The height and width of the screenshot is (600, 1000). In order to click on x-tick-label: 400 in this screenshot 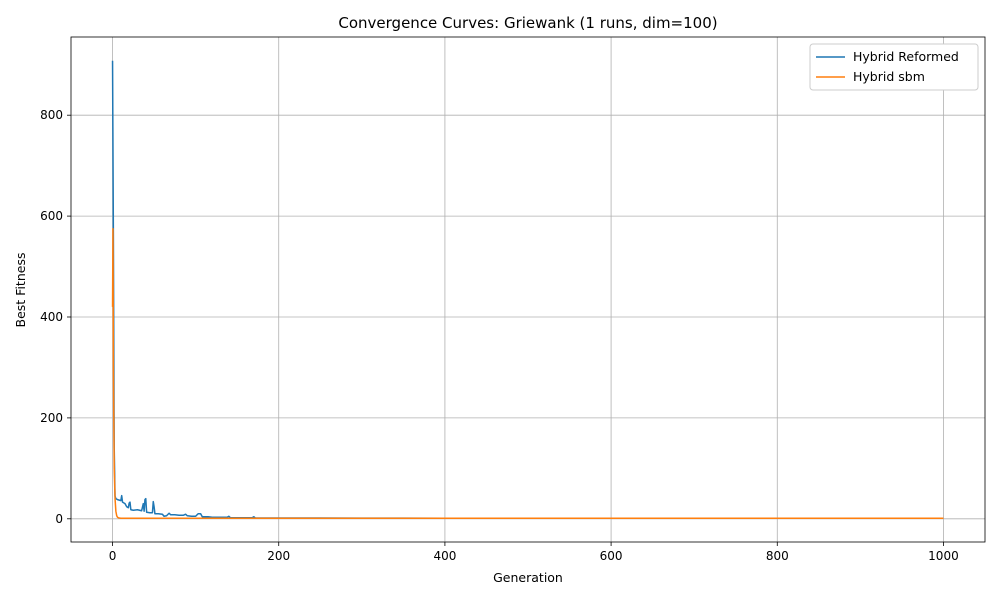, I will do `click(444, 556)`.